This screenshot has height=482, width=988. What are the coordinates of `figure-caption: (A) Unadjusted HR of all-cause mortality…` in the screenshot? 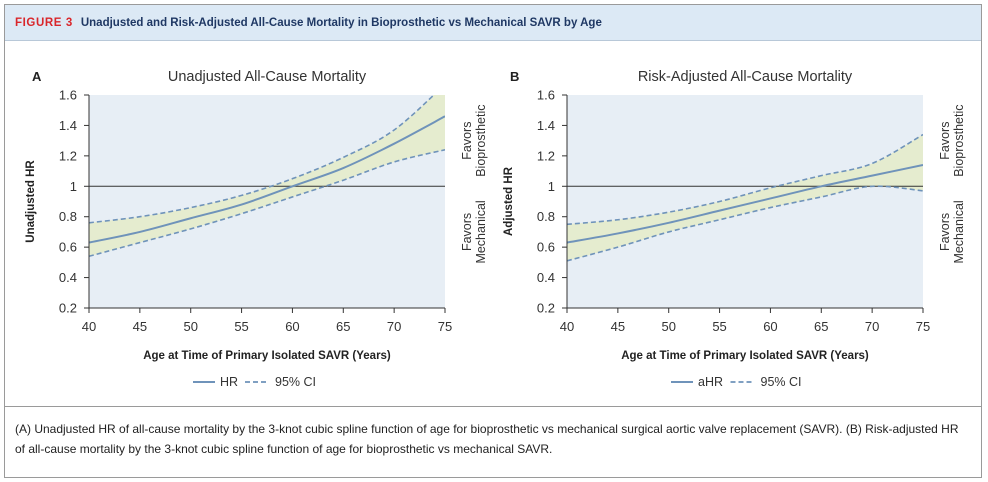 It's located at (493, 441).